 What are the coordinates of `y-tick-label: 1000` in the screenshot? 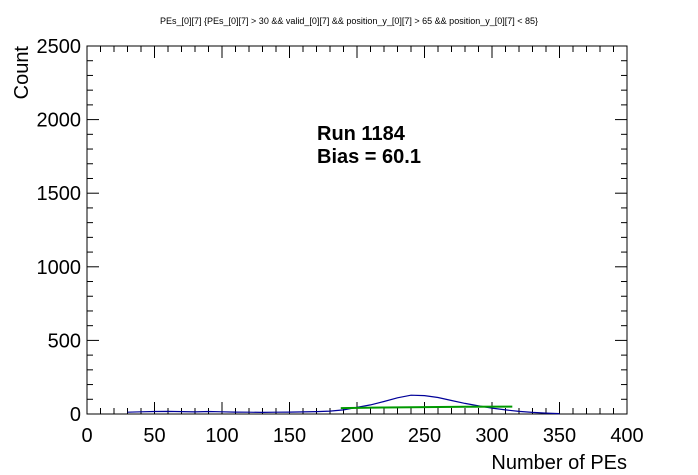 It's located at (59, 268).